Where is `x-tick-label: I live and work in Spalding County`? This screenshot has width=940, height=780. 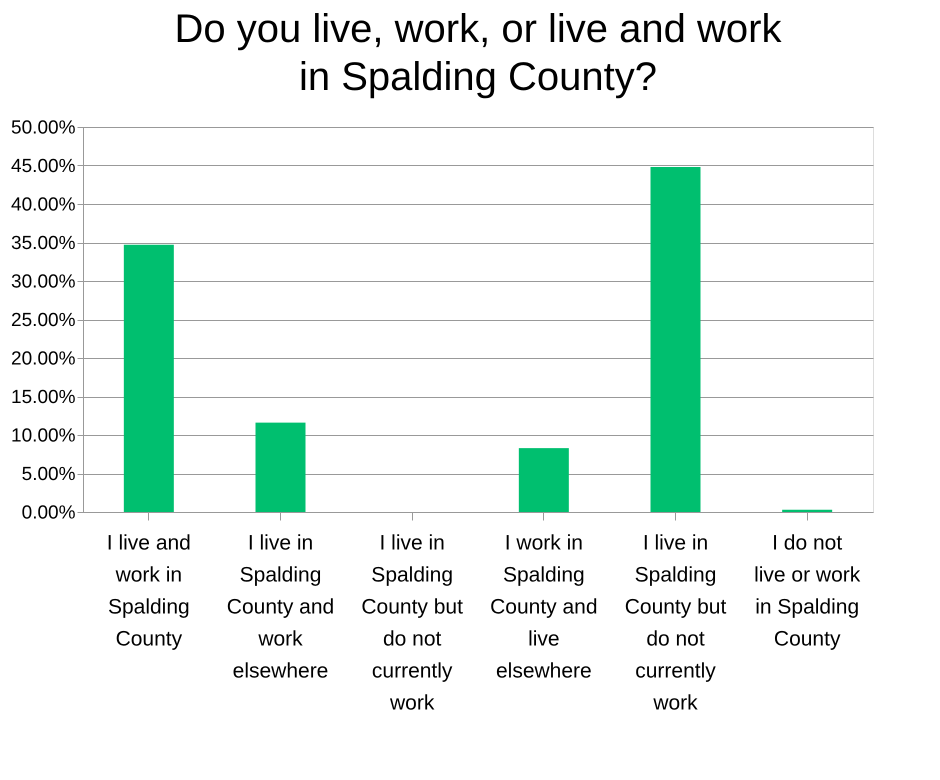
x-tick-label: I live and work in Spalding County is located at coordinates (148, 591).